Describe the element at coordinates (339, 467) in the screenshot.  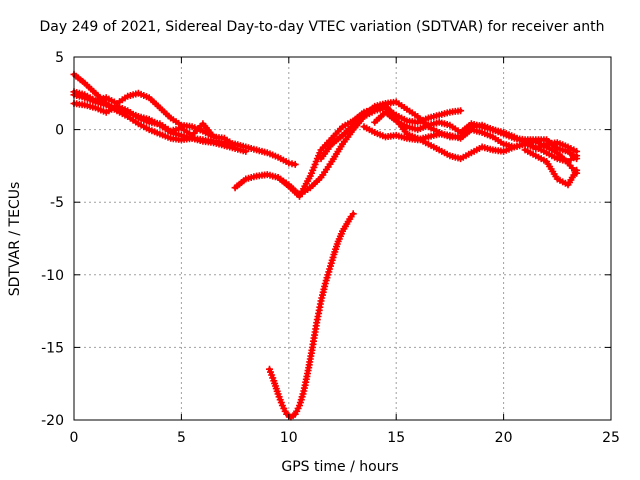
I see `x-axis-label: GPS time / hours` at that location.